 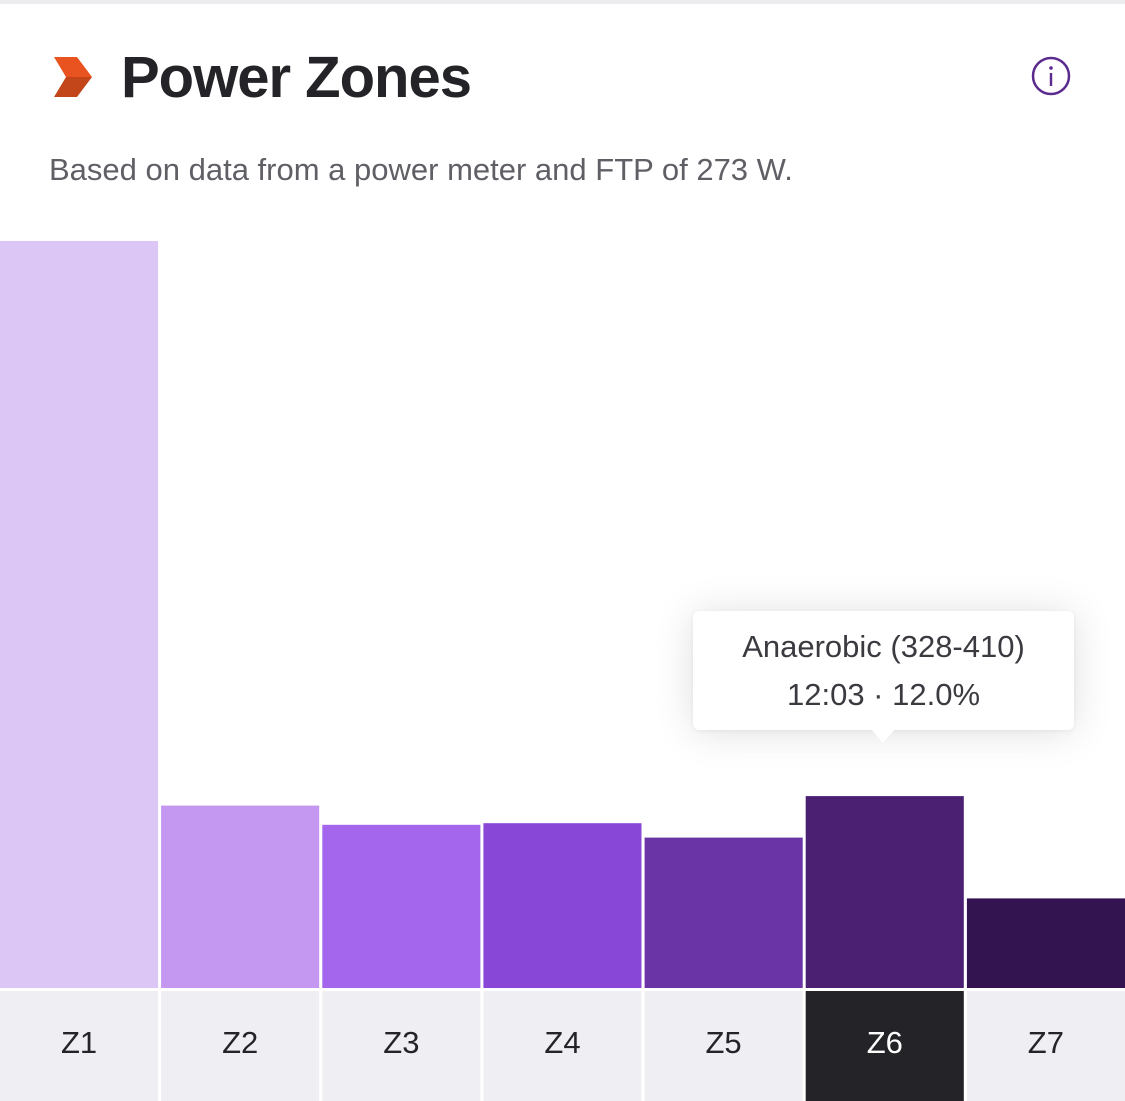 What do you see at coordinates (562, 1042) in the screenshot?
I see `zone-label-z4: Z4` at bounding box center [562, 1042].